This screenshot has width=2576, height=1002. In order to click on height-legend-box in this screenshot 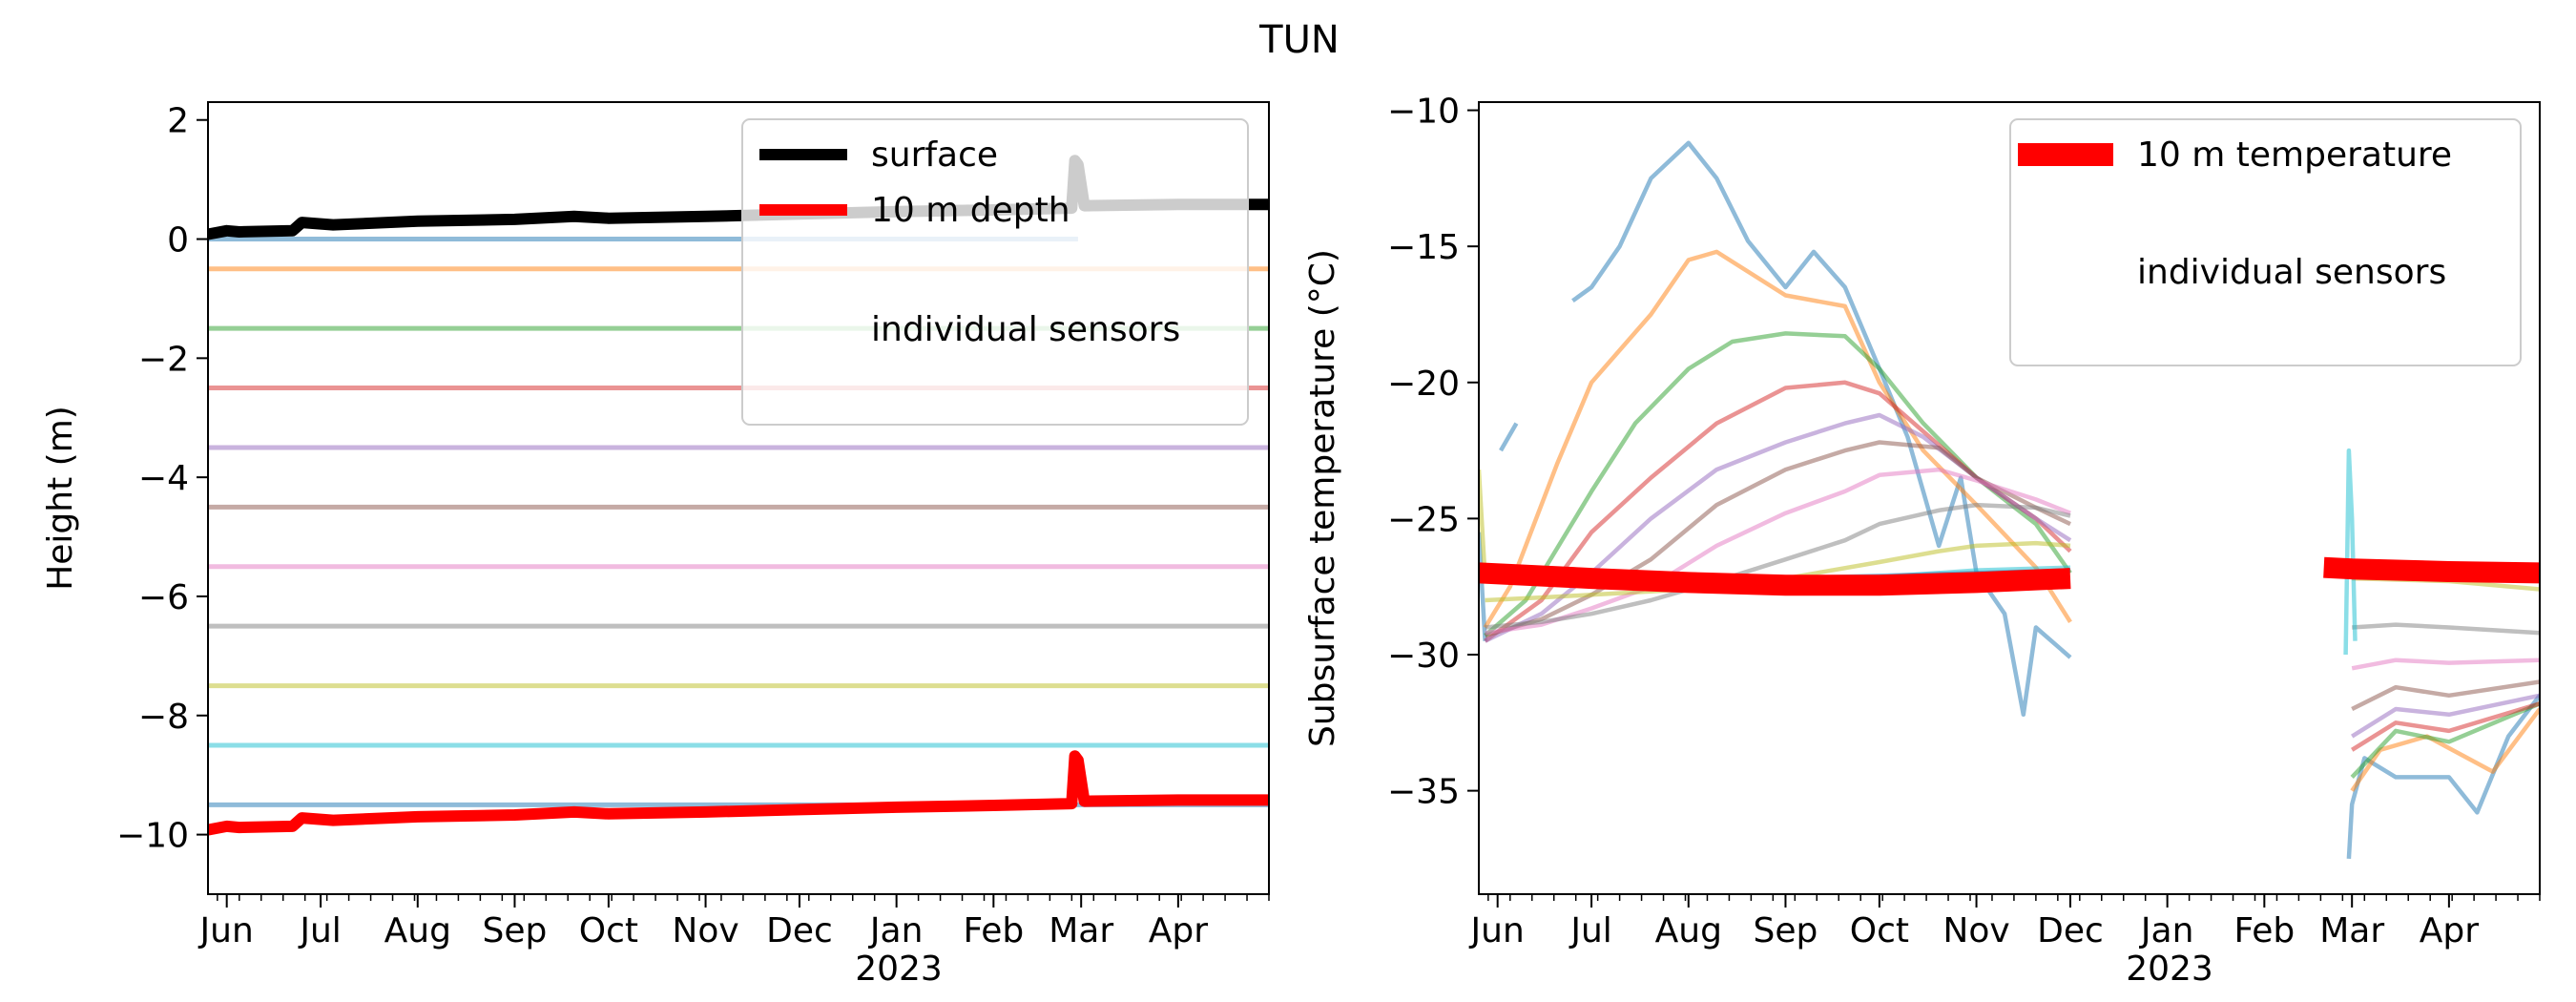, I will do `click(995, 272)`.